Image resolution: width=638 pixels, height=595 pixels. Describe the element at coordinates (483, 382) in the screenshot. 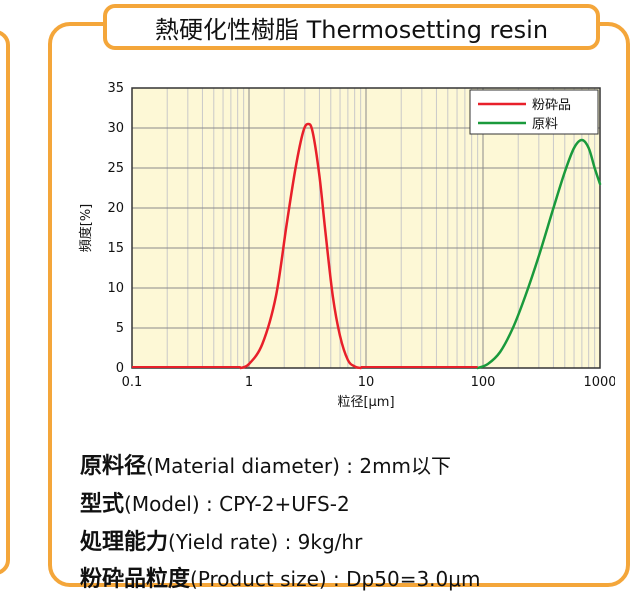

I see `x-tick-label: 100` at that location.